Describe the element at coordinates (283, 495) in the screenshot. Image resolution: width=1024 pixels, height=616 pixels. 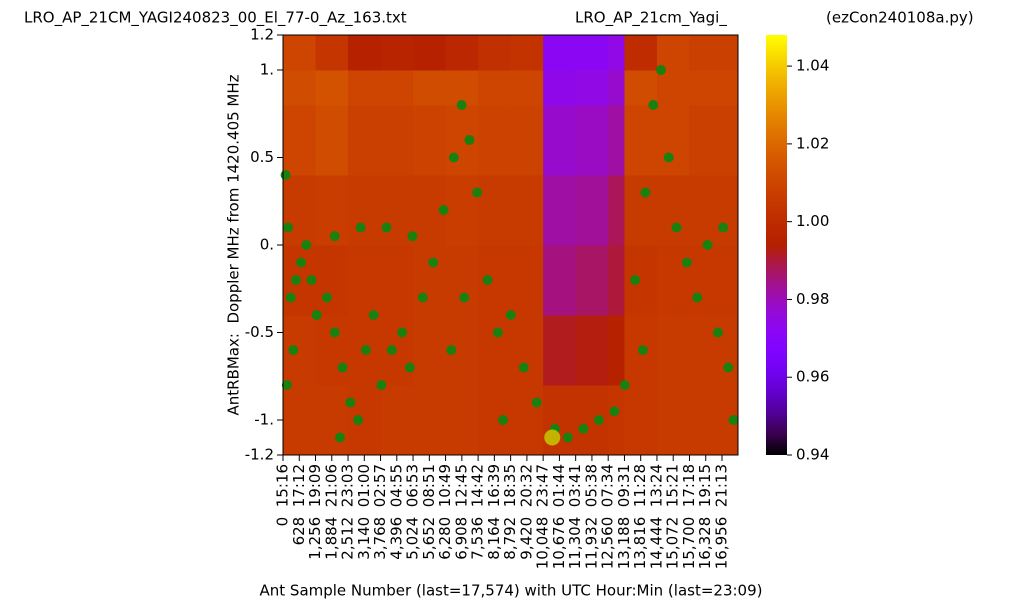
I see `x-tick-label: 0 15:16` at that location.